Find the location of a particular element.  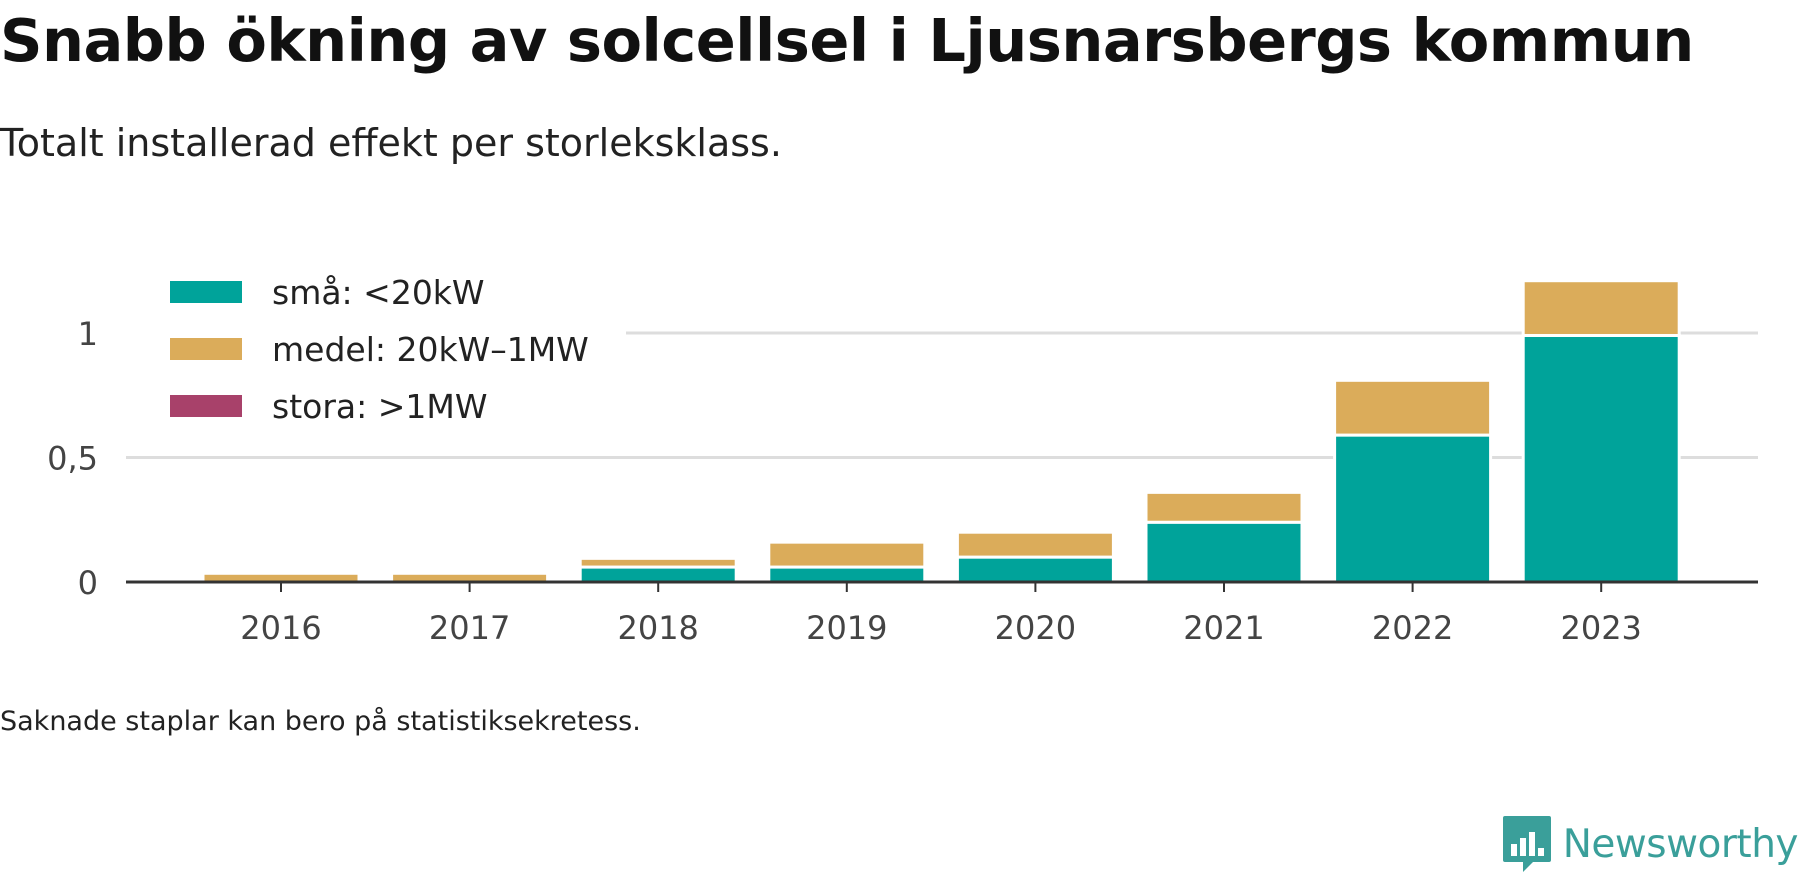

bar-segment: 2020 – medel: 20kW–1MW: 0.1 is located at coordinates (1035, 544).